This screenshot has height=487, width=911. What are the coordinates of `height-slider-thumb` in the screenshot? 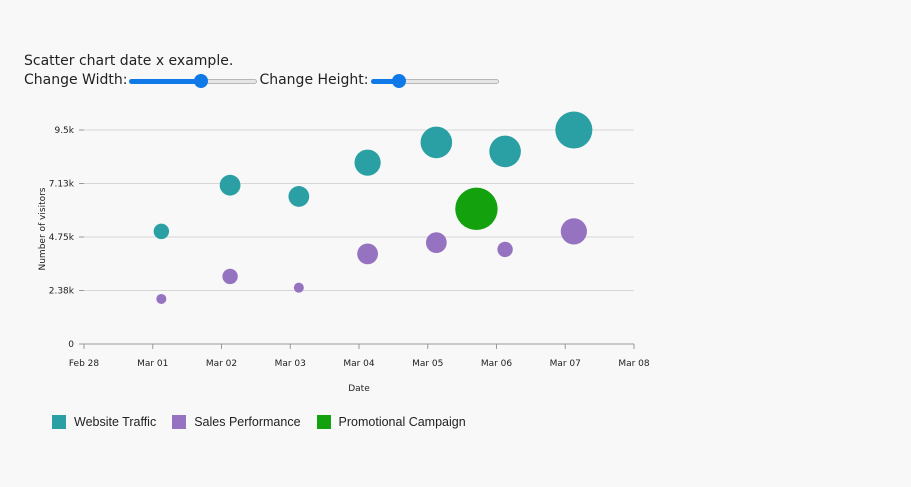 It's located at (398, 80).